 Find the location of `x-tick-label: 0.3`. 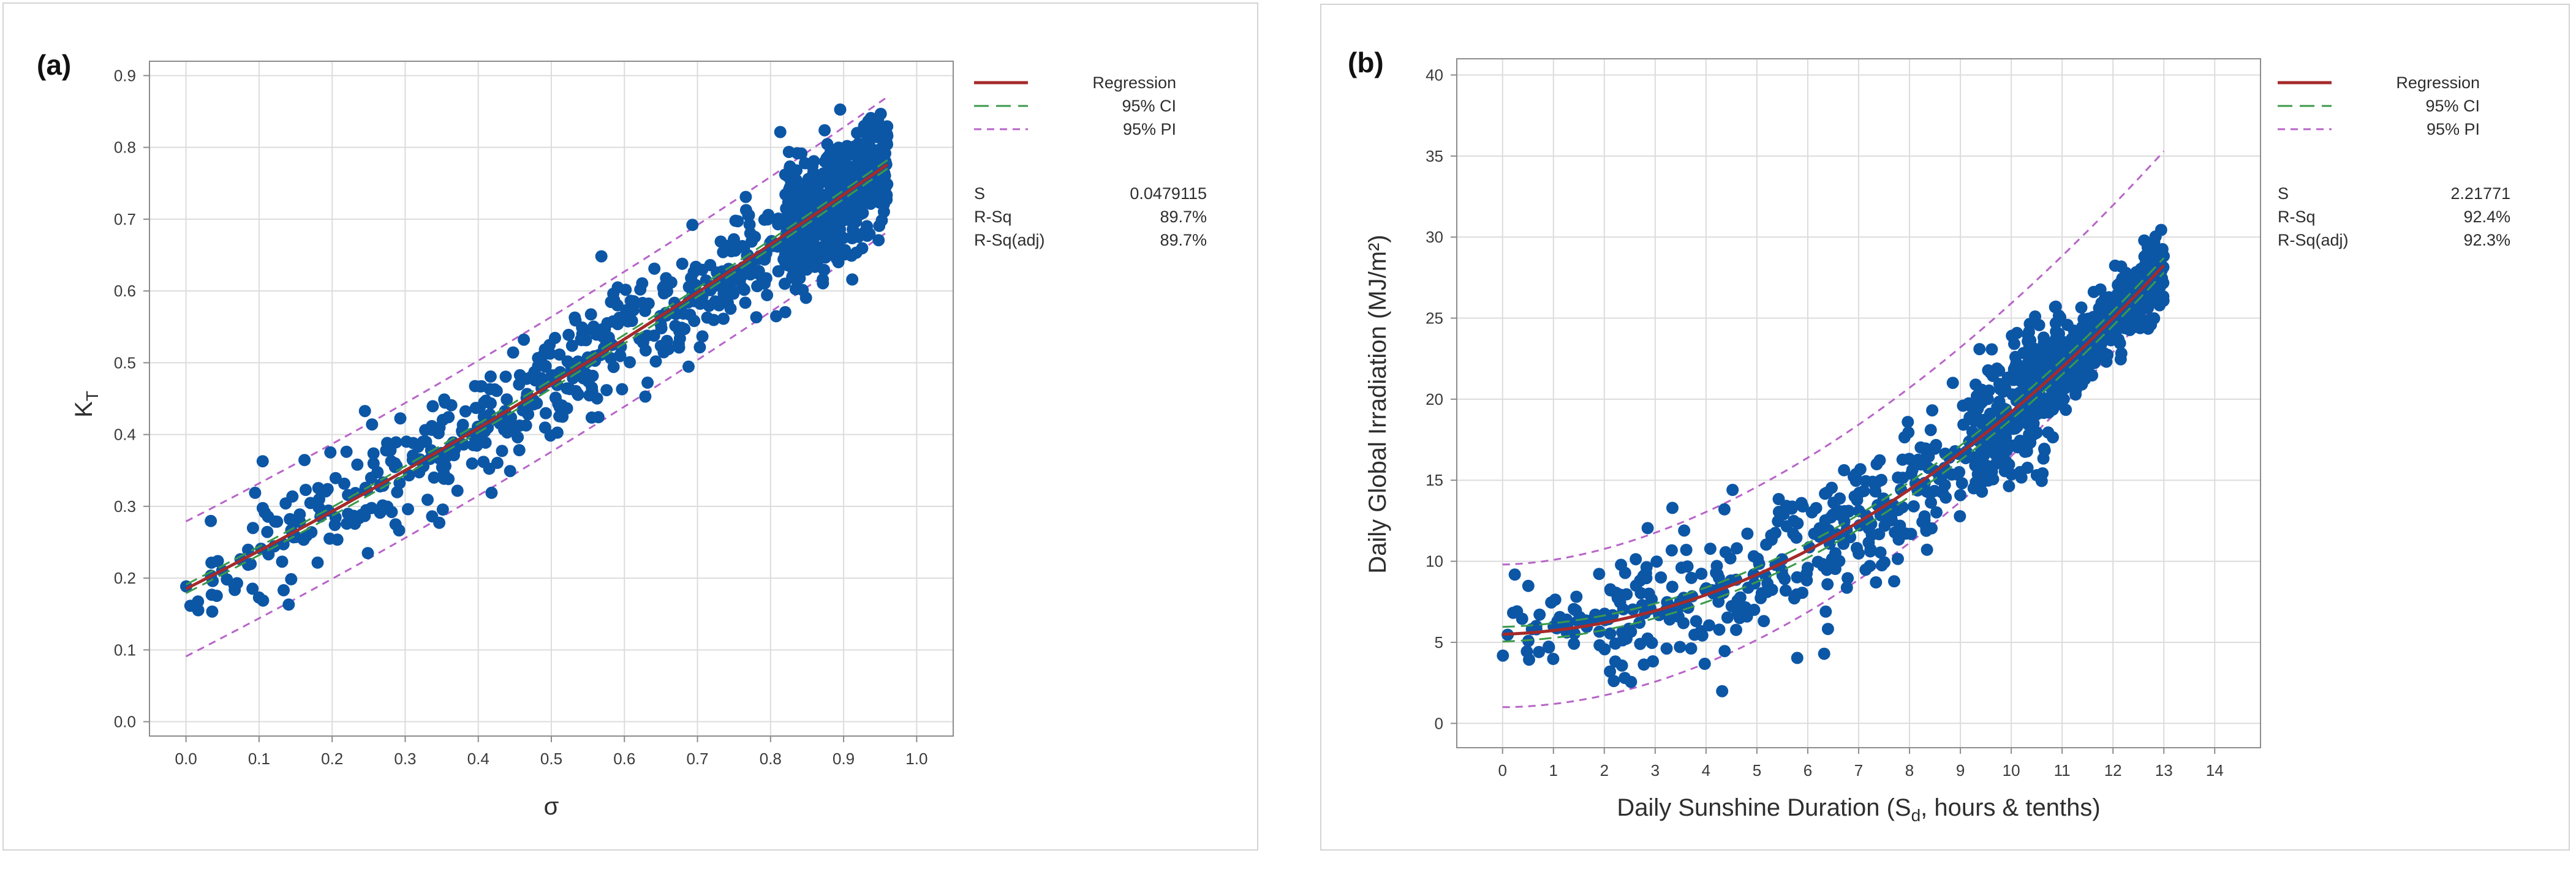

x-tick-label: 0.3 is located at coordinates (405, 759).